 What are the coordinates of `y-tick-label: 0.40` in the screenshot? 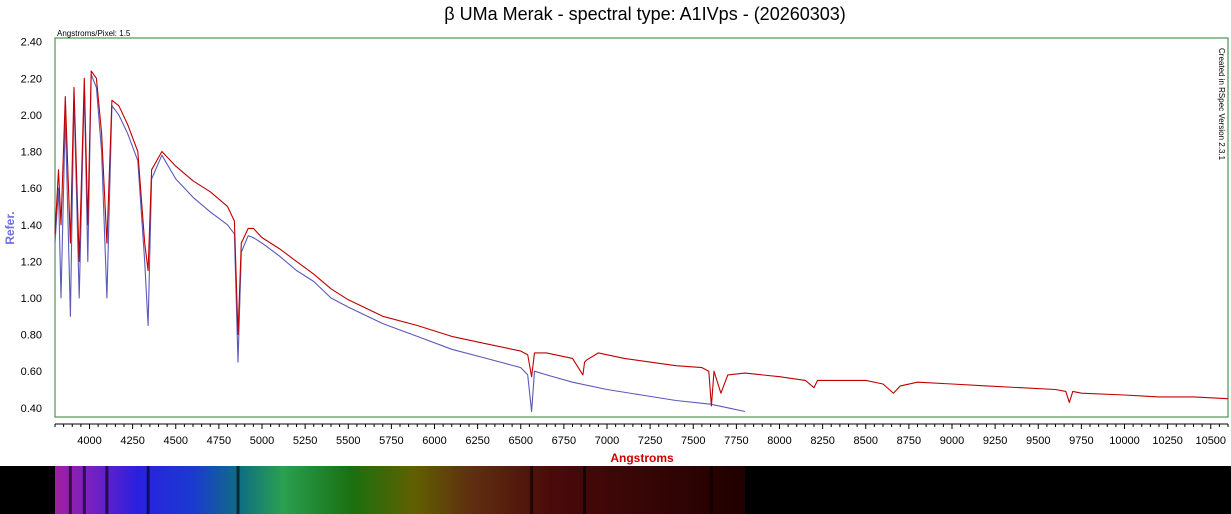 It's located at (31, 409).